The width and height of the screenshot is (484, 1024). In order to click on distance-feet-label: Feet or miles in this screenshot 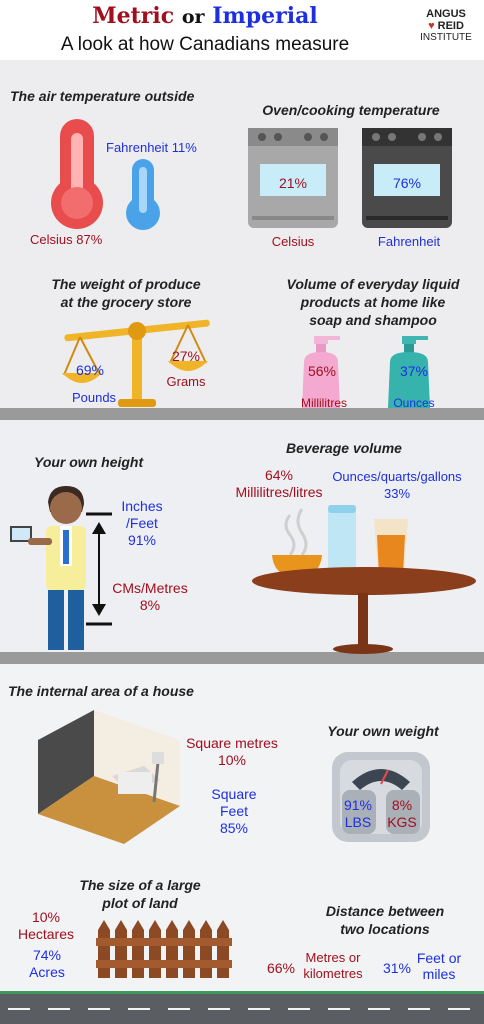, I will do `click(439, 966)`.